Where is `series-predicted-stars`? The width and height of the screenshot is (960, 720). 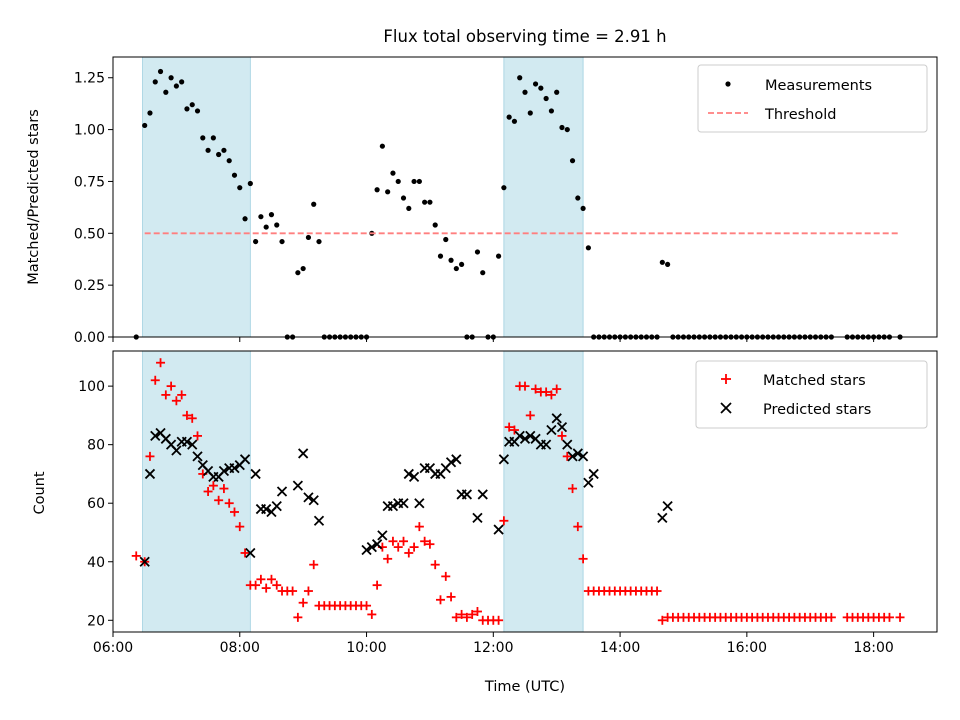
series-predicted-stars is located at coordinates (406, 490).